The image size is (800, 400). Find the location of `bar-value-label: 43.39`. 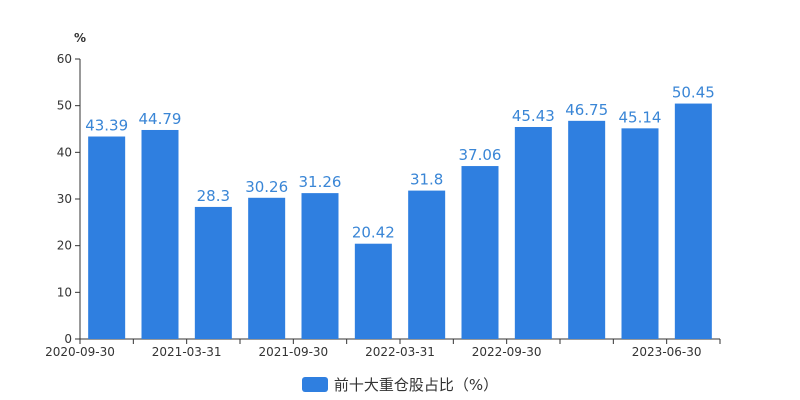

bar-value-label: 43.39 is located at coordinates (106, 126).